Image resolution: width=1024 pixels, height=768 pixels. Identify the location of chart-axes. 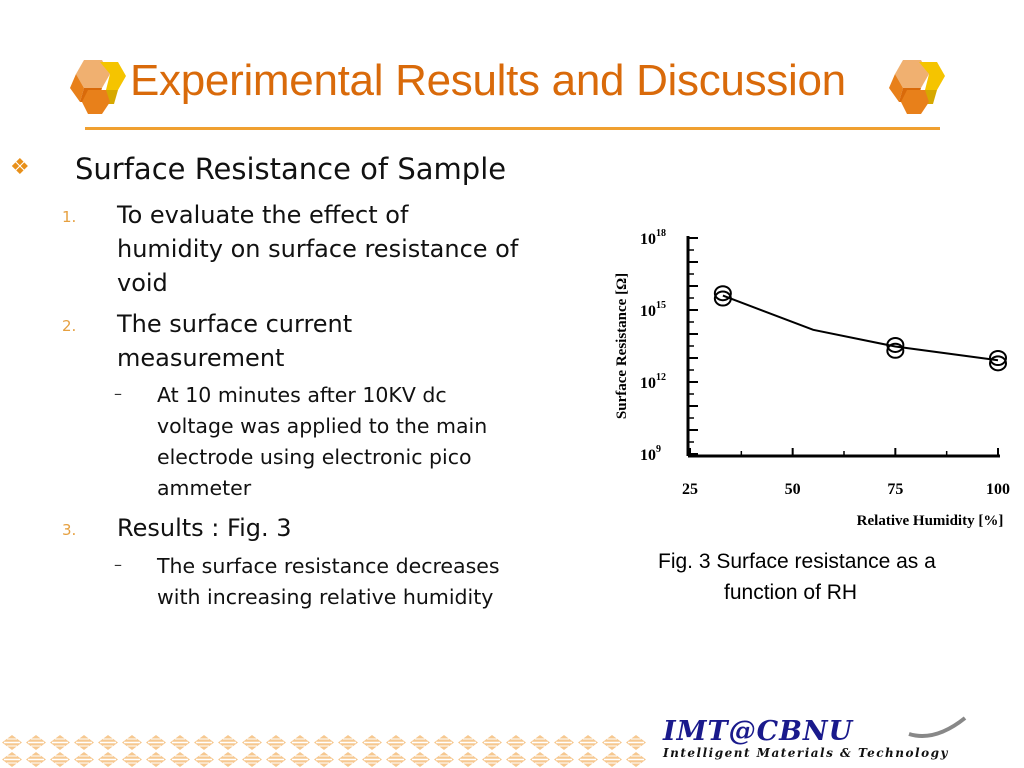
(843, 347).